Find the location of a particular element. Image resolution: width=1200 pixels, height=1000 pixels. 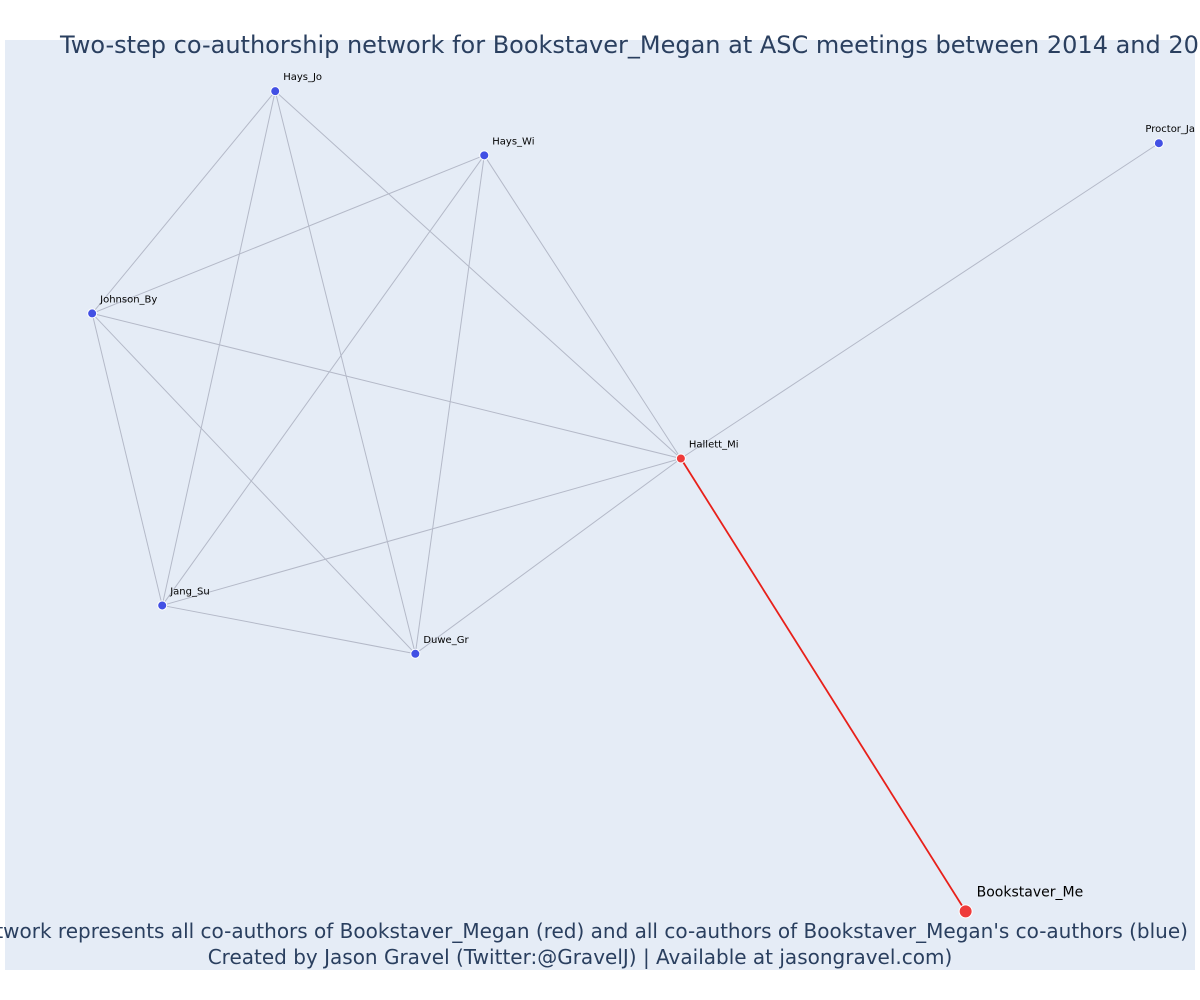

node-label-johnson-by: Johnson_By is located at coordinates (128, 299).